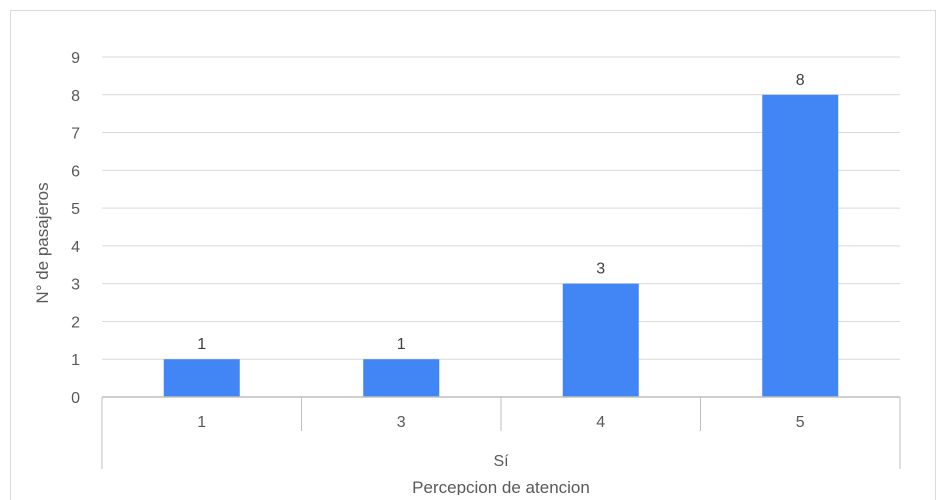  I want to click on x-tick-label: 3, so click(401, 422).